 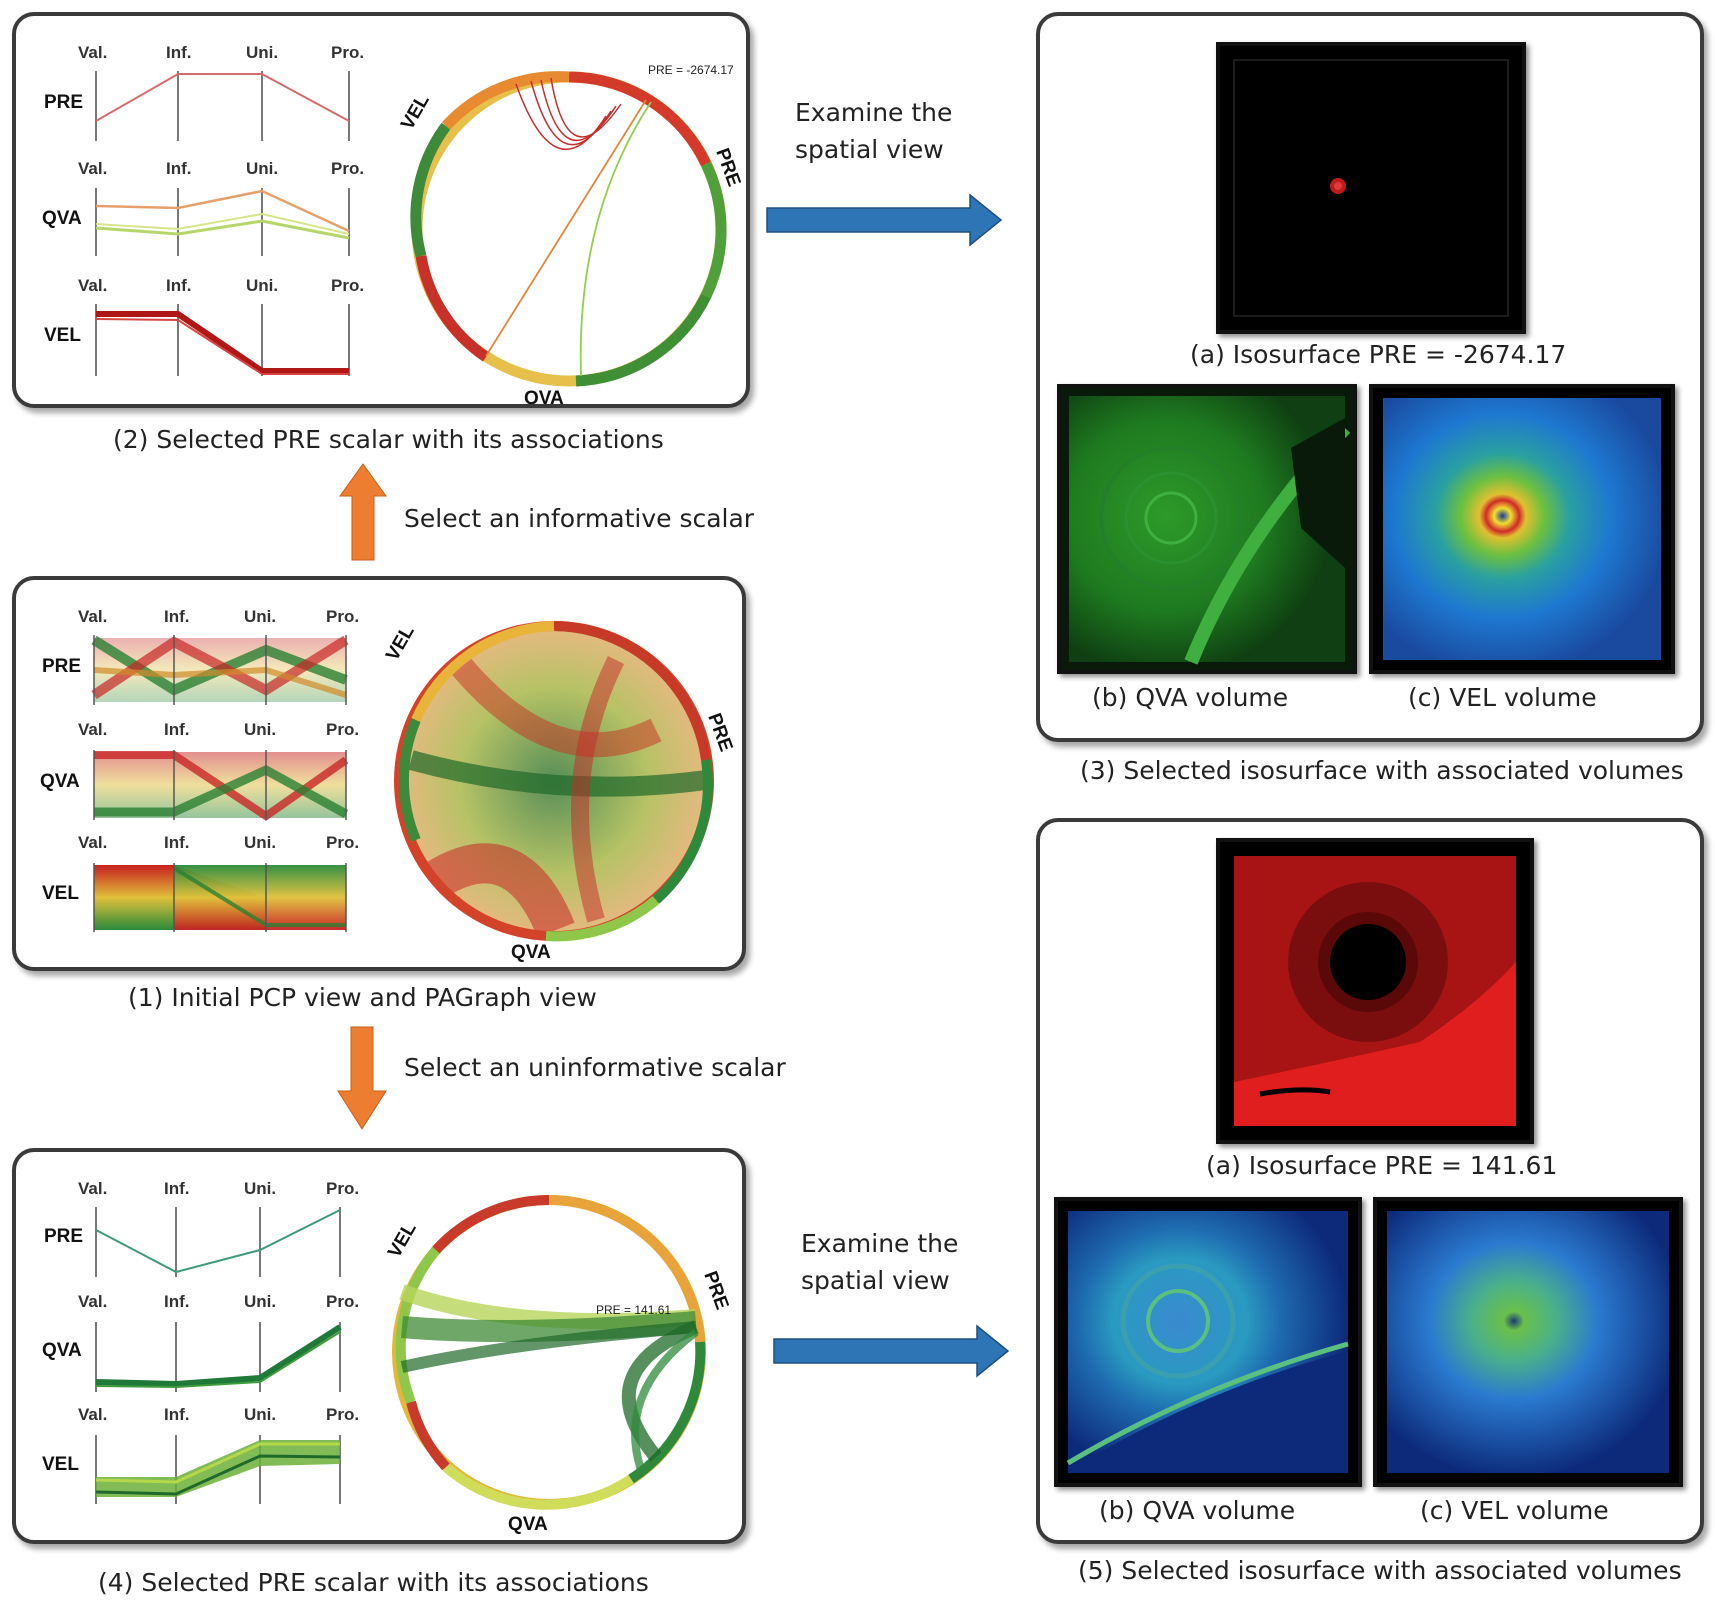 I want to click on panel-initial-pcp-pagraph: Val. Inf. Uni. Pro. PRE Val. Inf, so click(x=379, y=773).